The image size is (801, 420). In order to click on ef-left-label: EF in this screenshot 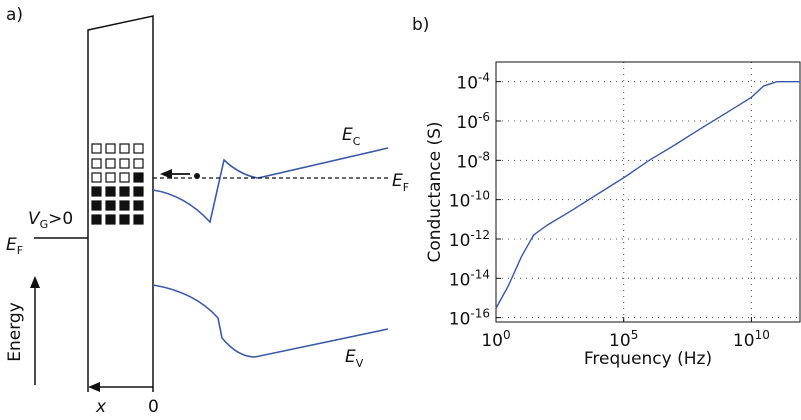, I will do `click(14, 246)`.